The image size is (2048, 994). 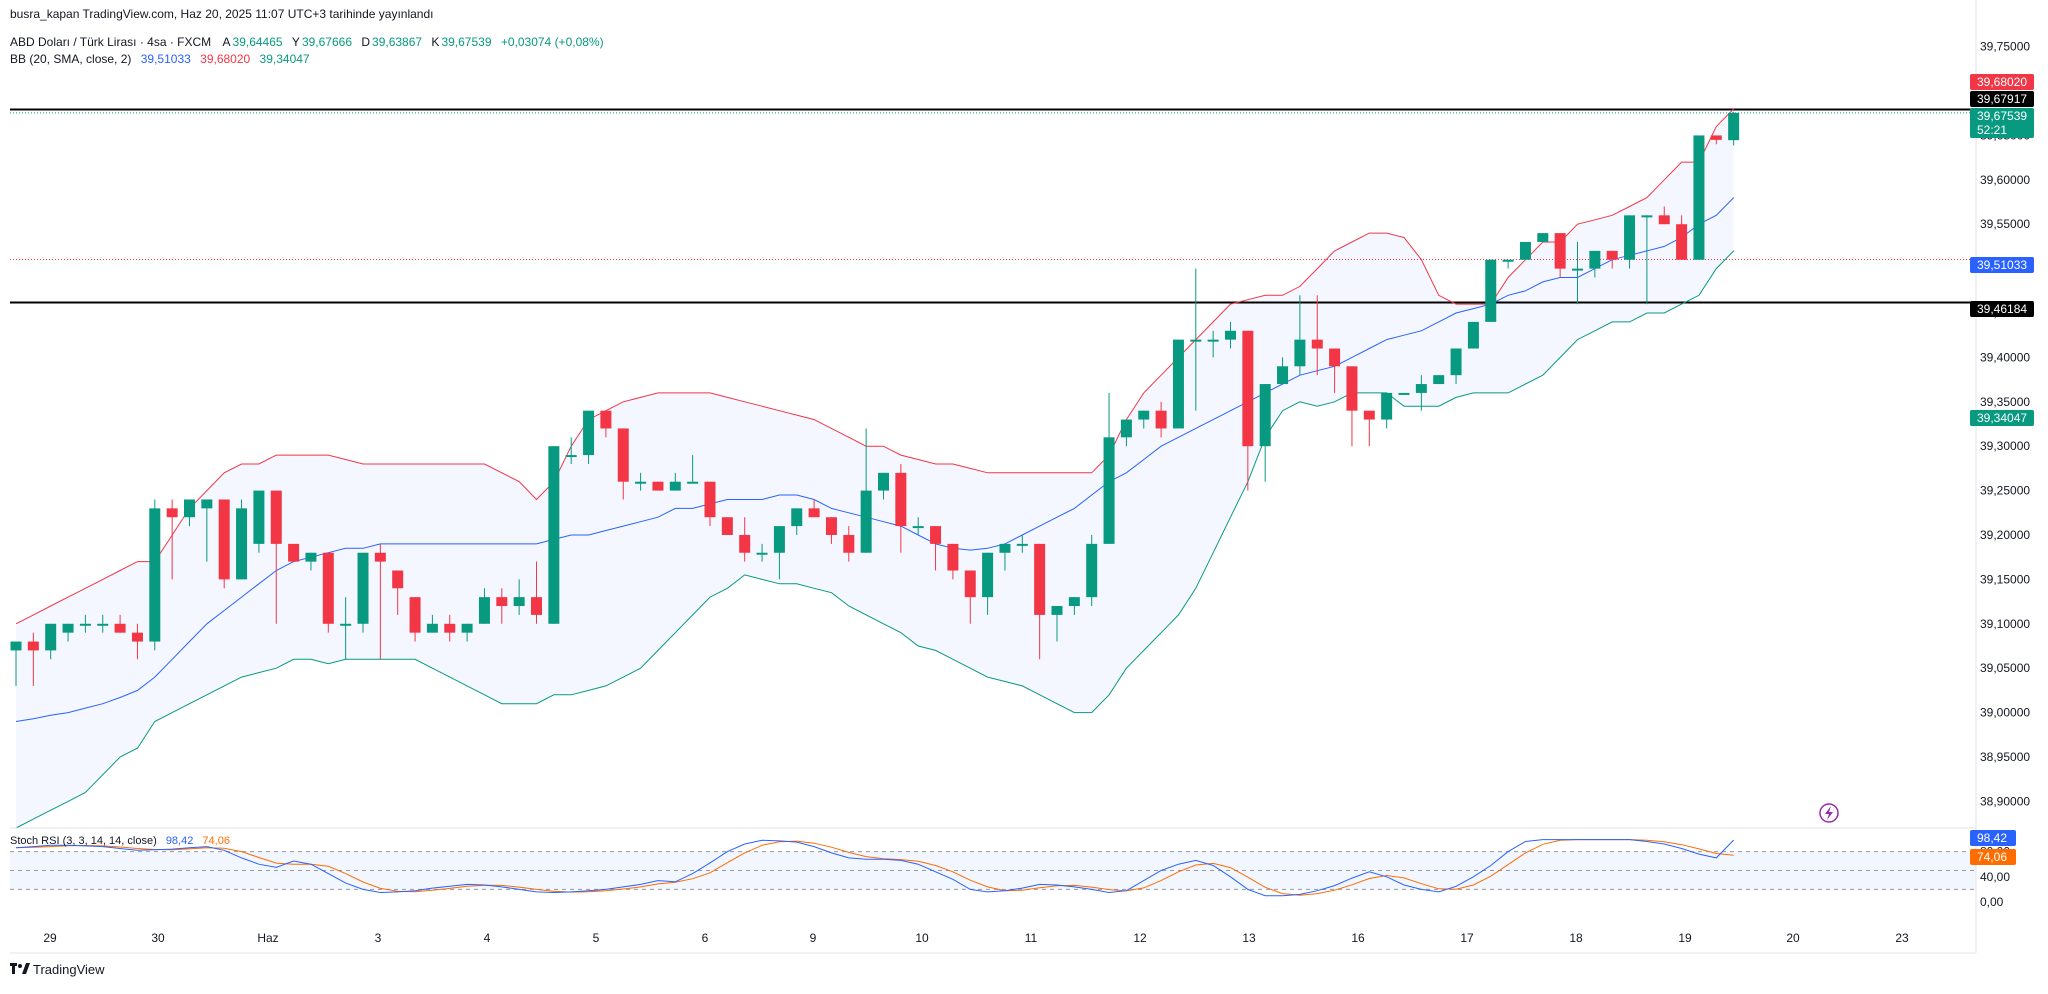 What do you see at coordinates (179, 841) in the screenshot?
I see `stoch-k-value: 98,42` at bounding box center [179, 841].